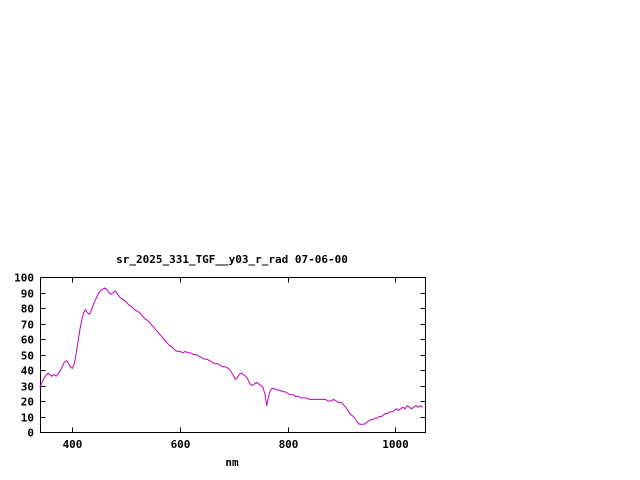 The height and width of the screenshot is (480, 640). Describe the element at coordinates (27, 418) in the screenshot. I see `y-tick-label: 10` at that location.